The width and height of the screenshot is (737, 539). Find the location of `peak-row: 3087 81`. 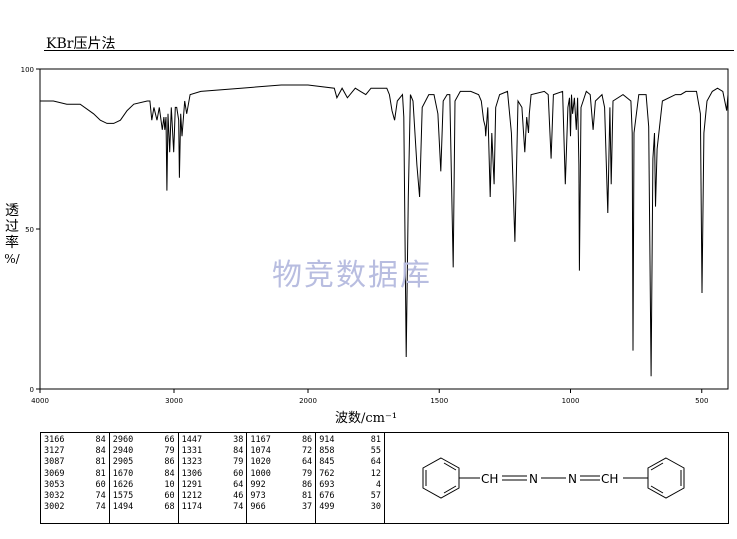

peak-row: 3087 81 is located at coordinates (75, 462).